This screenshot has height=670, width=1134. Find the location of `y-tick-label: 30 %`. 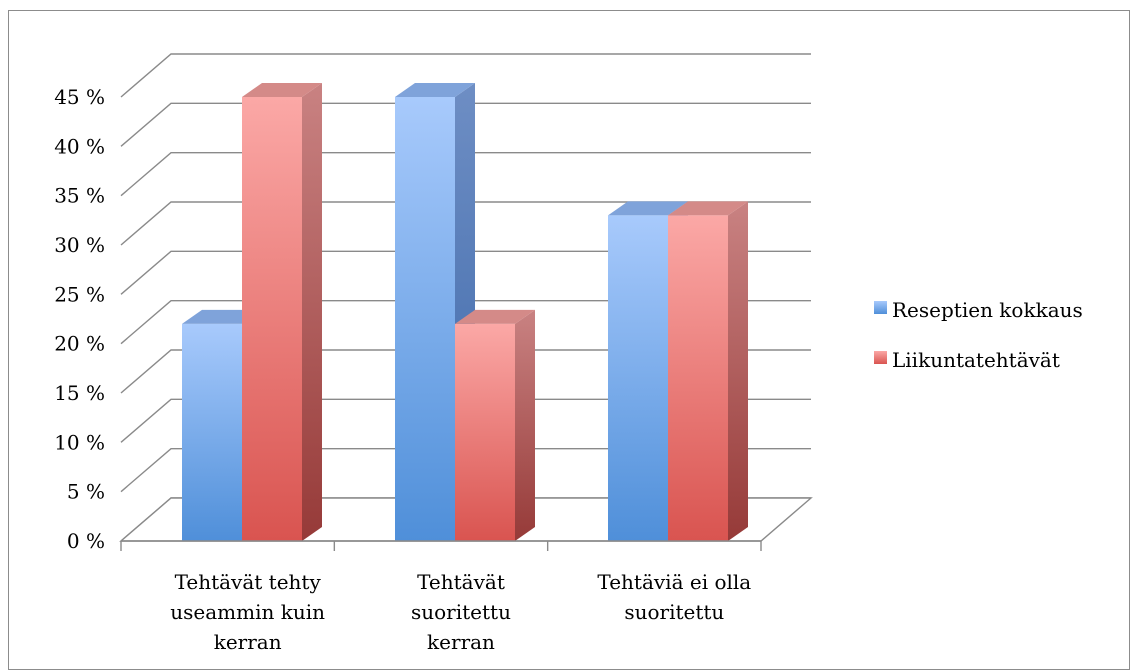

y-tick-label: 30 % is located at coordinates (79, 245).